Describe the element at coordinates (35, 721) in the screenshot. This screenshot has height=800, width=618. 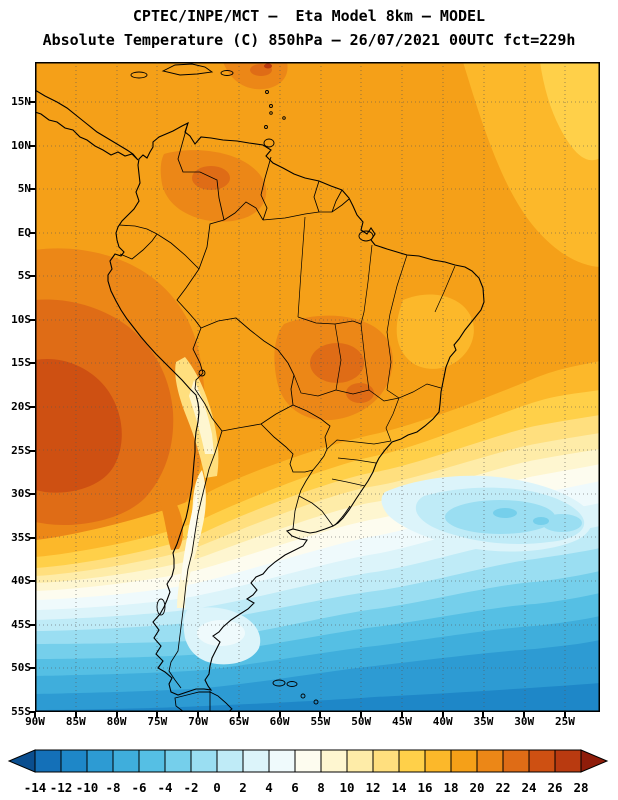
I see `lon-label: 90W` at that location.